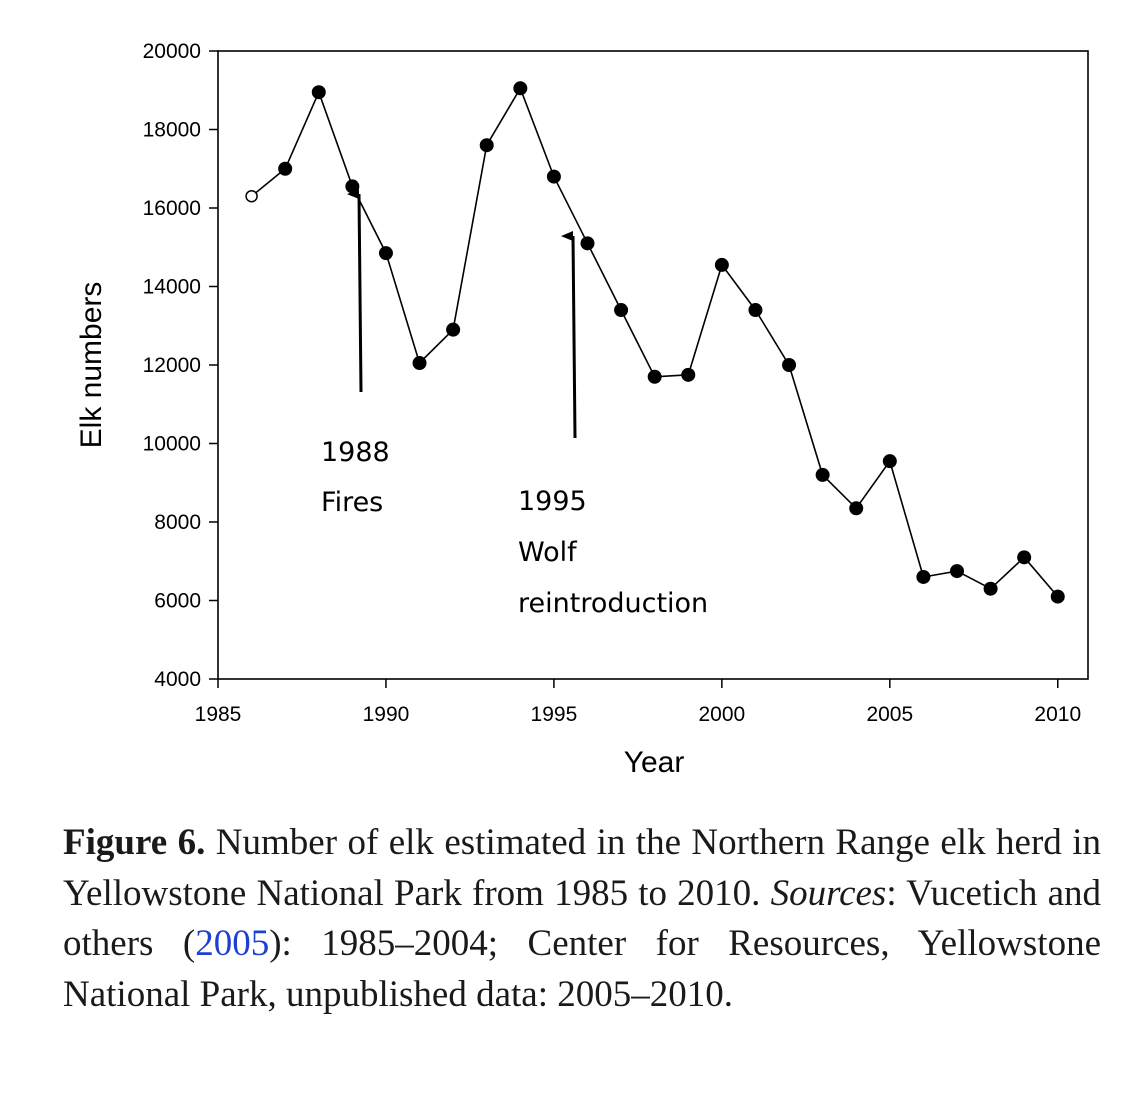 The width and height of the screenshot is (1142, 1118). I want to click on citation-link: 2005, so click(232, 943).